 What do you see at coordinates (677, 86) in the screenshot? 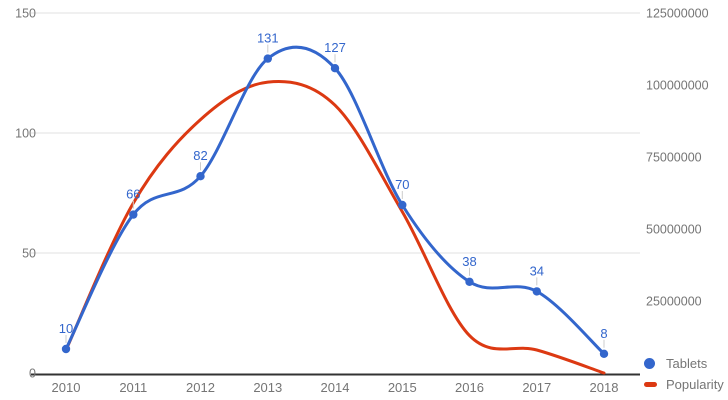
I see `right-axis-tick-label-100000000: 100000000` at bounding box center [677, 86].